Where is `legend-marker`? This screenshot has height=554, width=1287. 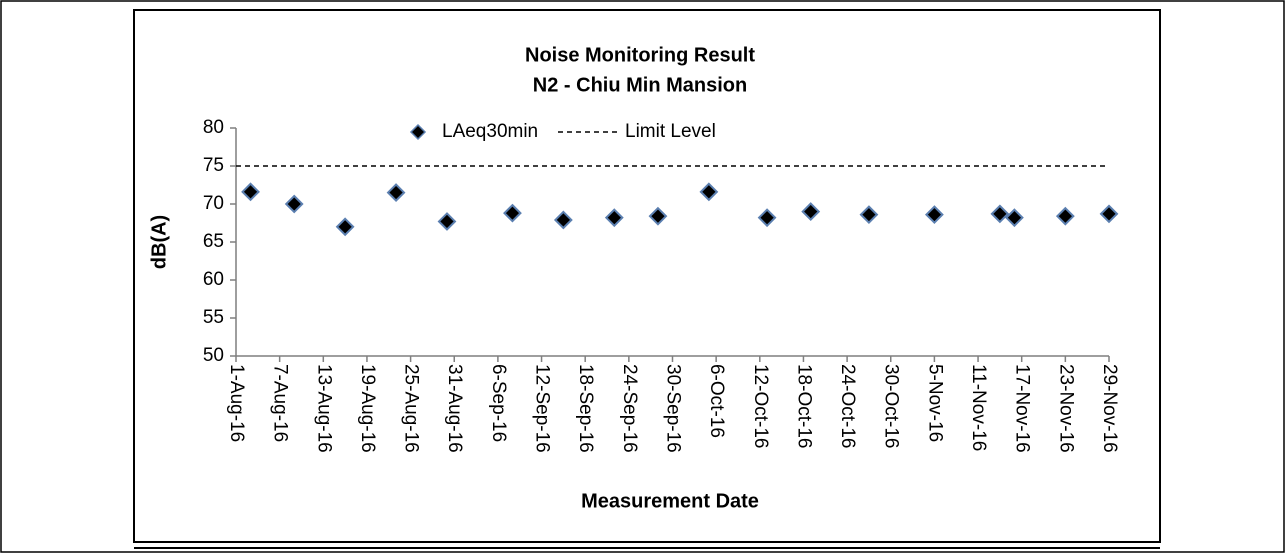
legend-marker is located at coordinates (418, 132).